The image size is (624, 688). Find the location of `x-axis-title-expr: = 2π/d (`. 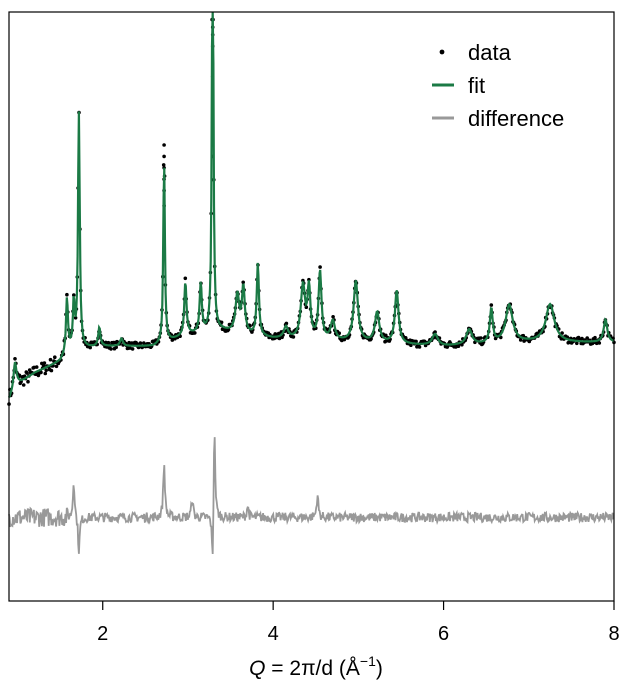

x-axis-title-expr: = 2π/d ( is located at coordinates (305, 668).